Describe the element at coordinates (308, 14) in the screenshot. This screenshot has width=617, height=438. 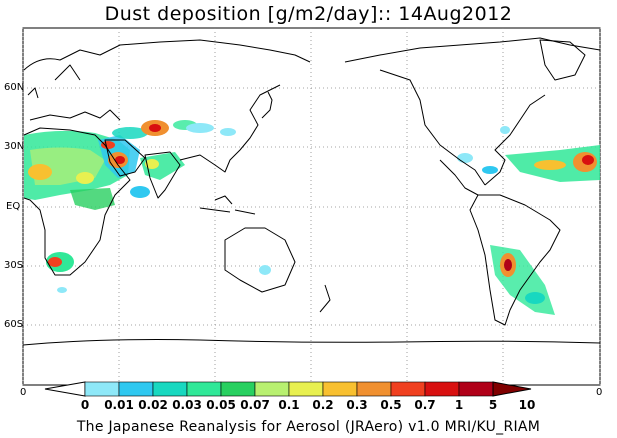
I see `map-title: Dust deposition [g/m2/day]:: 14Aug2012` at that location.